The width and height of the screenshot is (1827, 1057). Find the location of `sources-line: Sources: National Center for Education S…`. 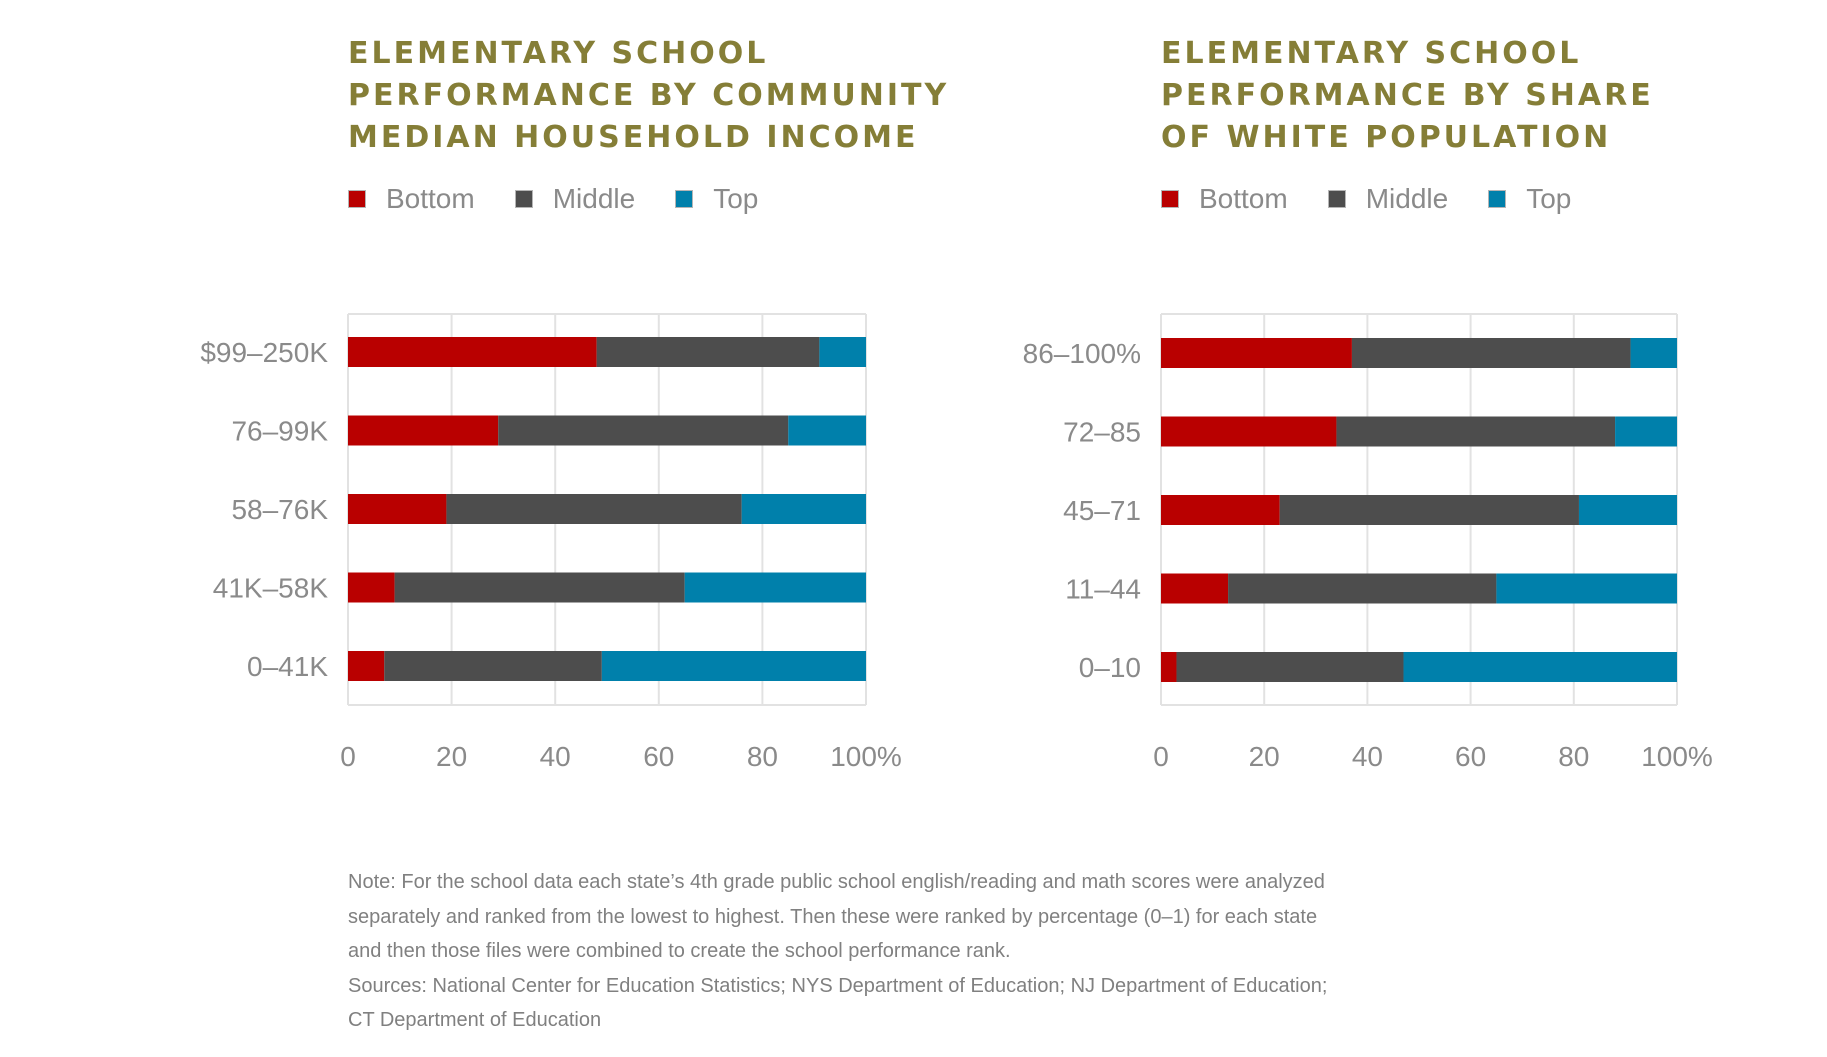

sources-line: Sources: National Center for Education S… is located at coordinates (838, 985).